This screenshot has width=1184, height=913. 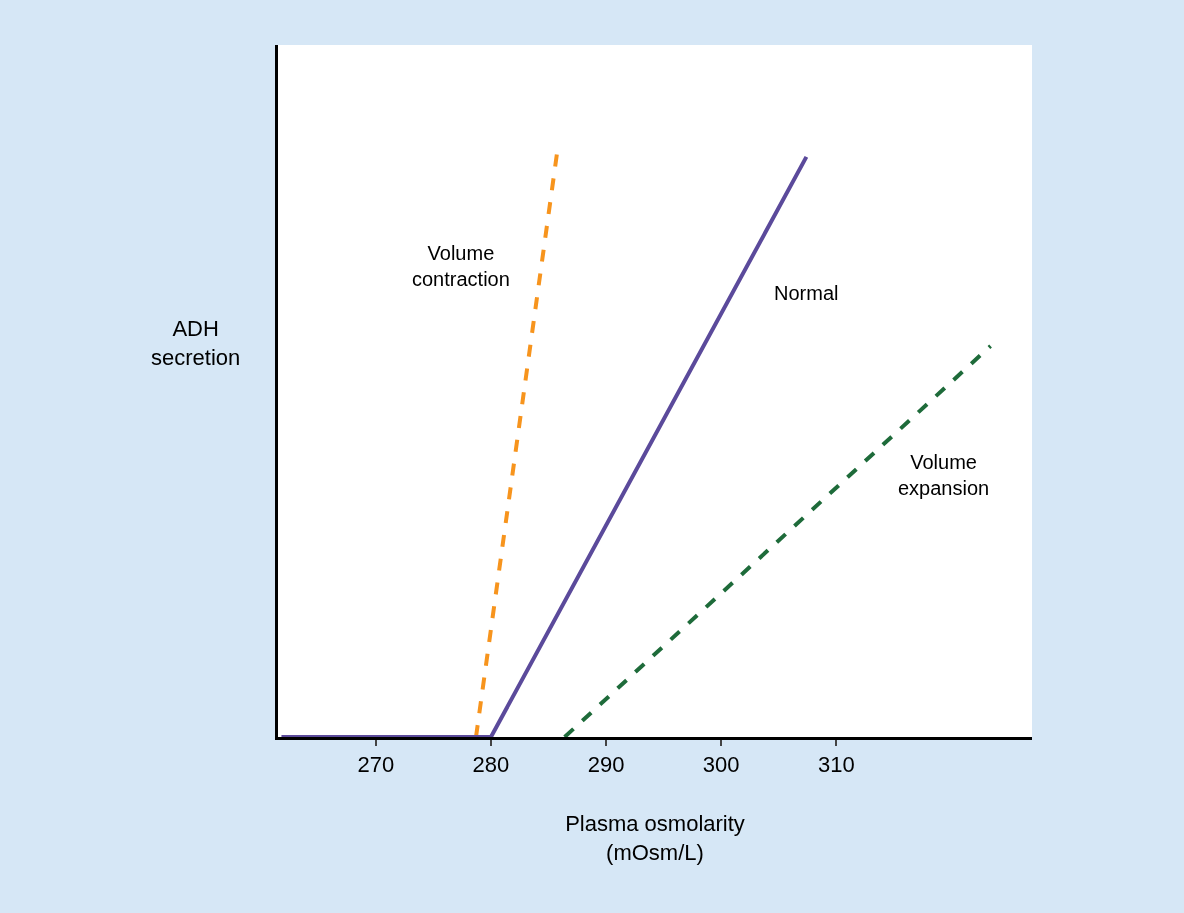 What do you see at coordinates (655, 838) in the screenshot?
I see `x-axis-title: Plasma osmolarity (mOsm/L)` at bounding box center [655, 838].